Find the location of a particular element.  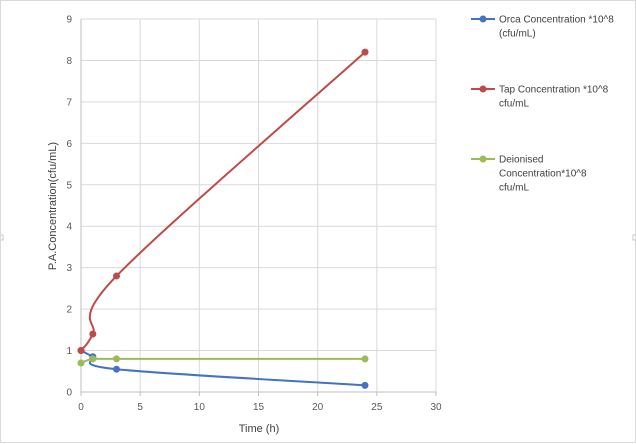

legend-label: (cfu/mL) is located at coordinates (517, 34).